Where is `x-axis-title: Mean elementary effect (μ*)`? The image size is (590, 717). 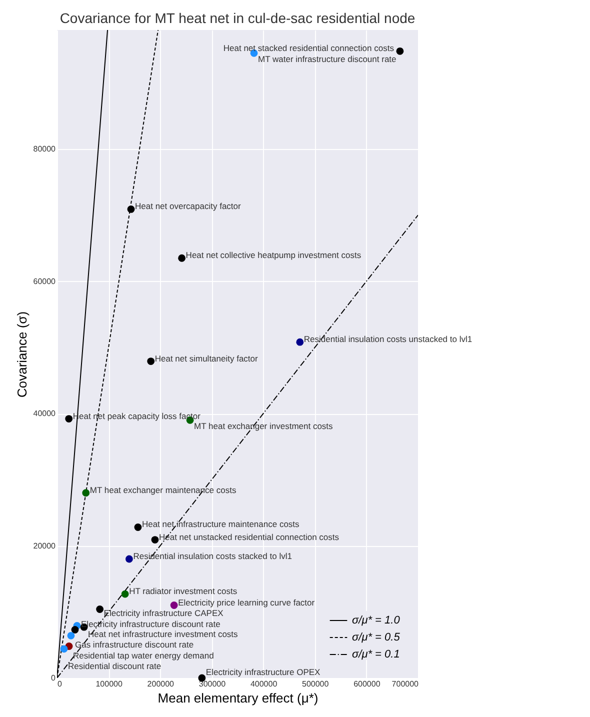 x-axis-title: Mean elementary effect (μ*) is located at coordinates (238, 698).